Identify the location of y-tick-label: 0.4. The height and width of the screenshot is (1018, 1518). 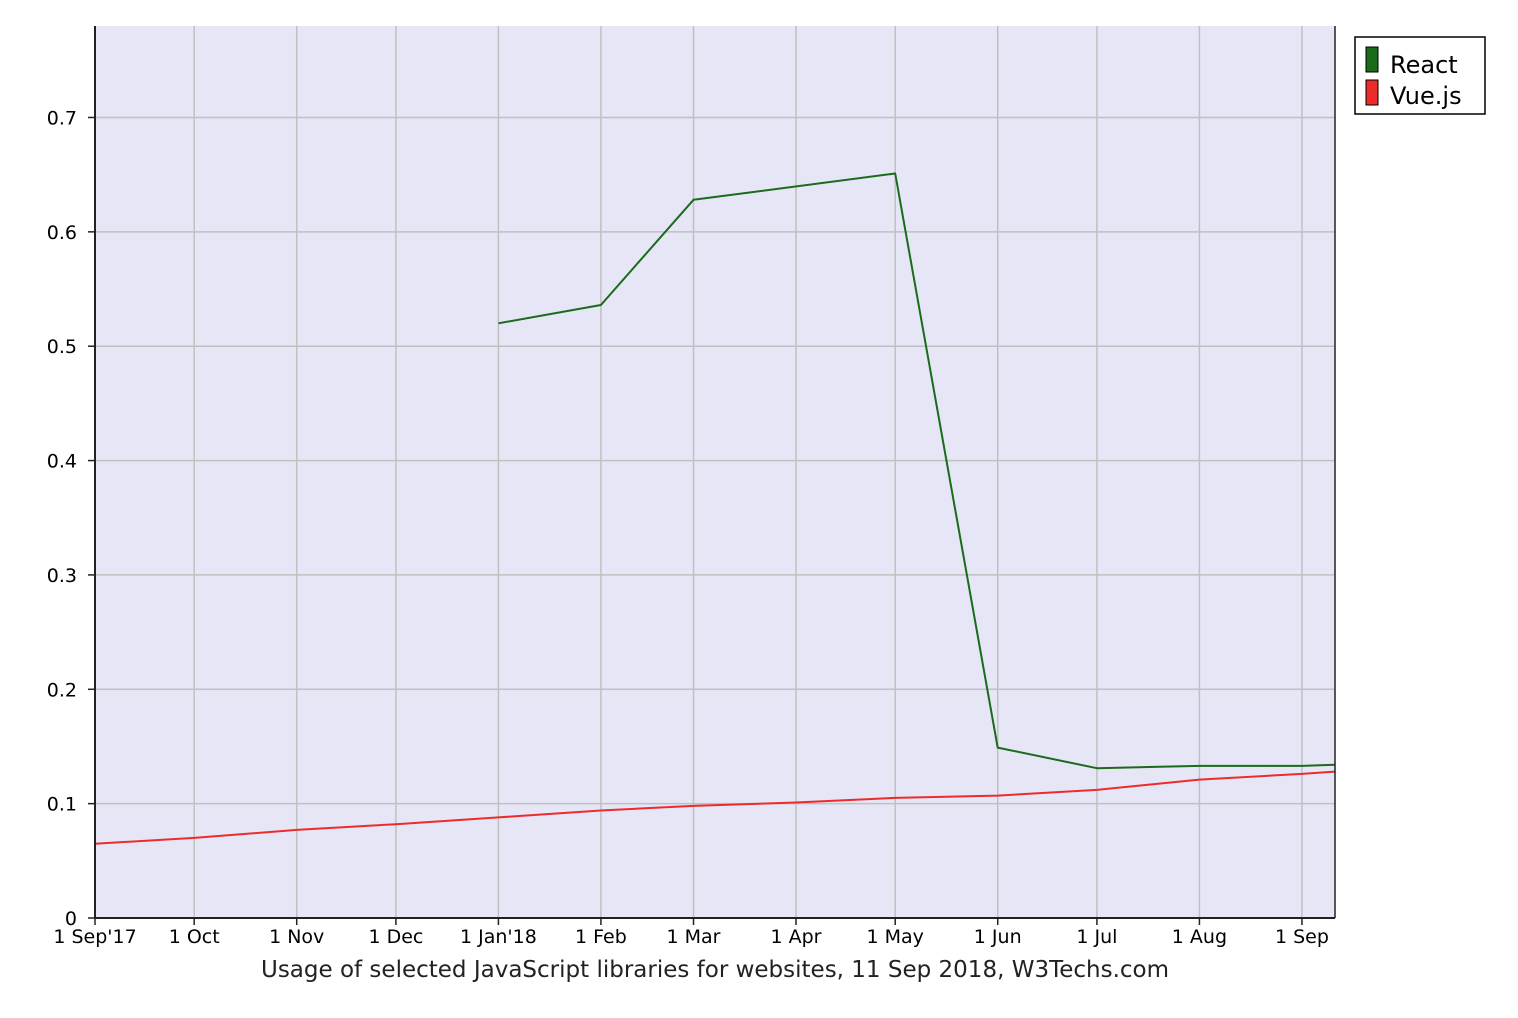
(62, 462).